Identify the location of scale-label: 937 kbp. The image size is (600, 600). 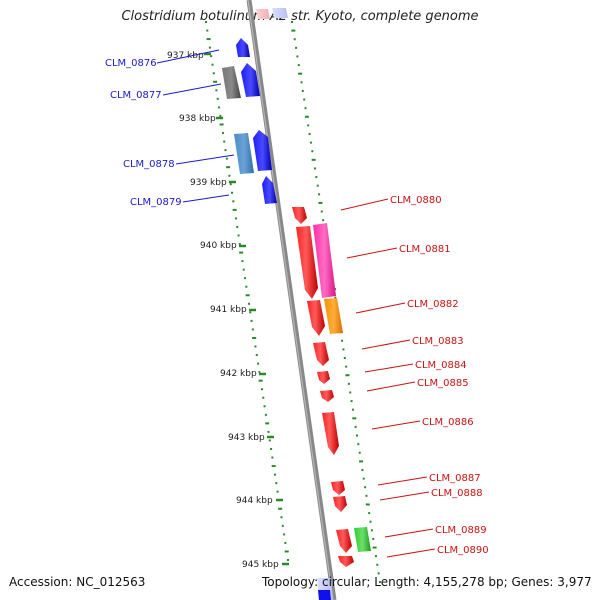
(185, 56).